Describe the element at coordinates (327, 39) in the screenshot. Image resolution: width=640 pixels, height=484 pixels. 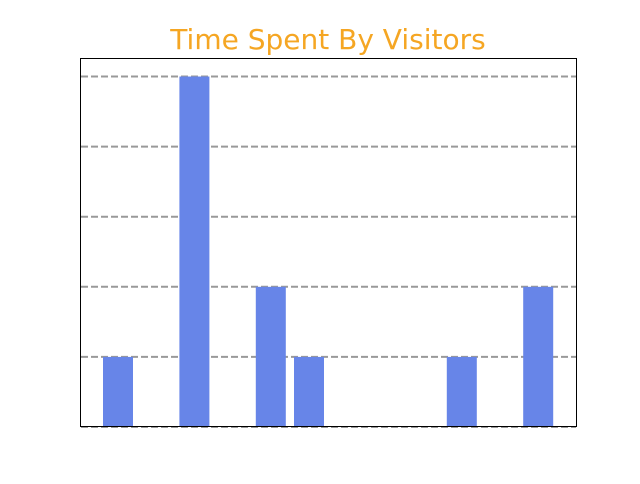
I see `chart-title: Time Spent By Visitors` at that location.